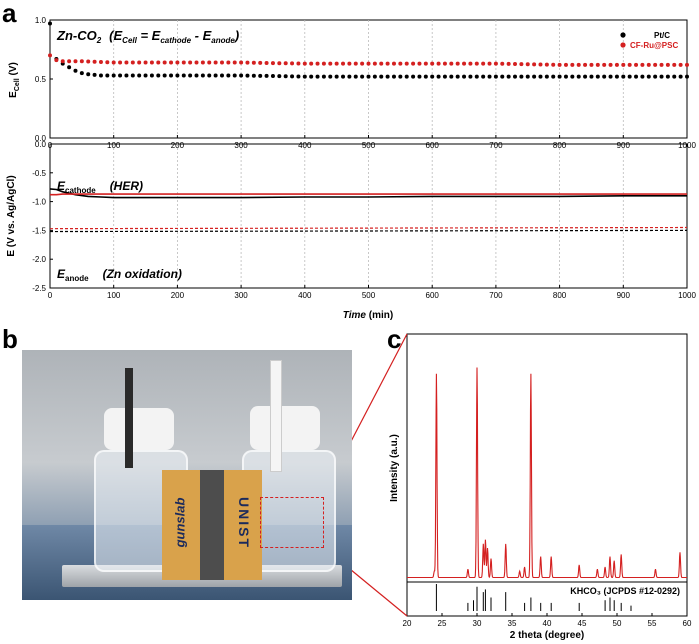 The width and height of the screenshot is (699, 644). Describe the element at coordinates (533, 597) in the screenshot. I see `xrd-reference-bars` at that location.